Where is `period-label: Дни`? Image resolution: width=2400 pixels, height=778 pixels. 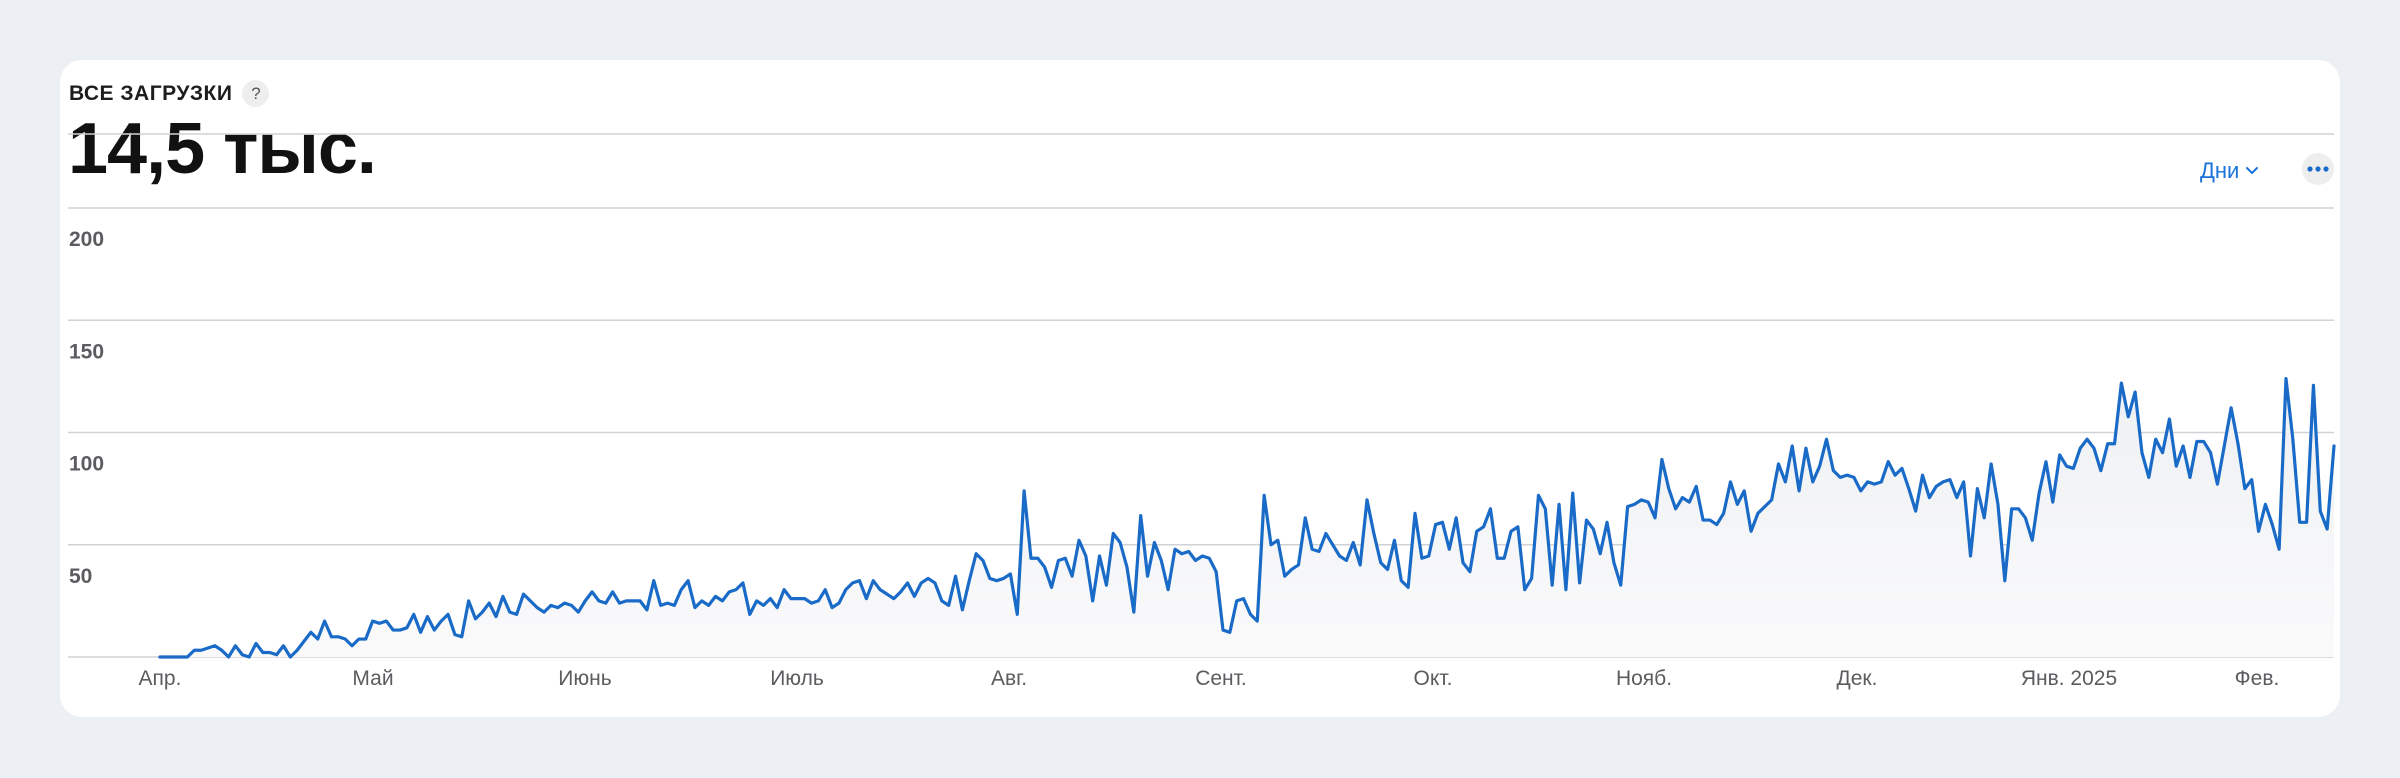
period-label: Дни is located at coordinates (2220, 170).